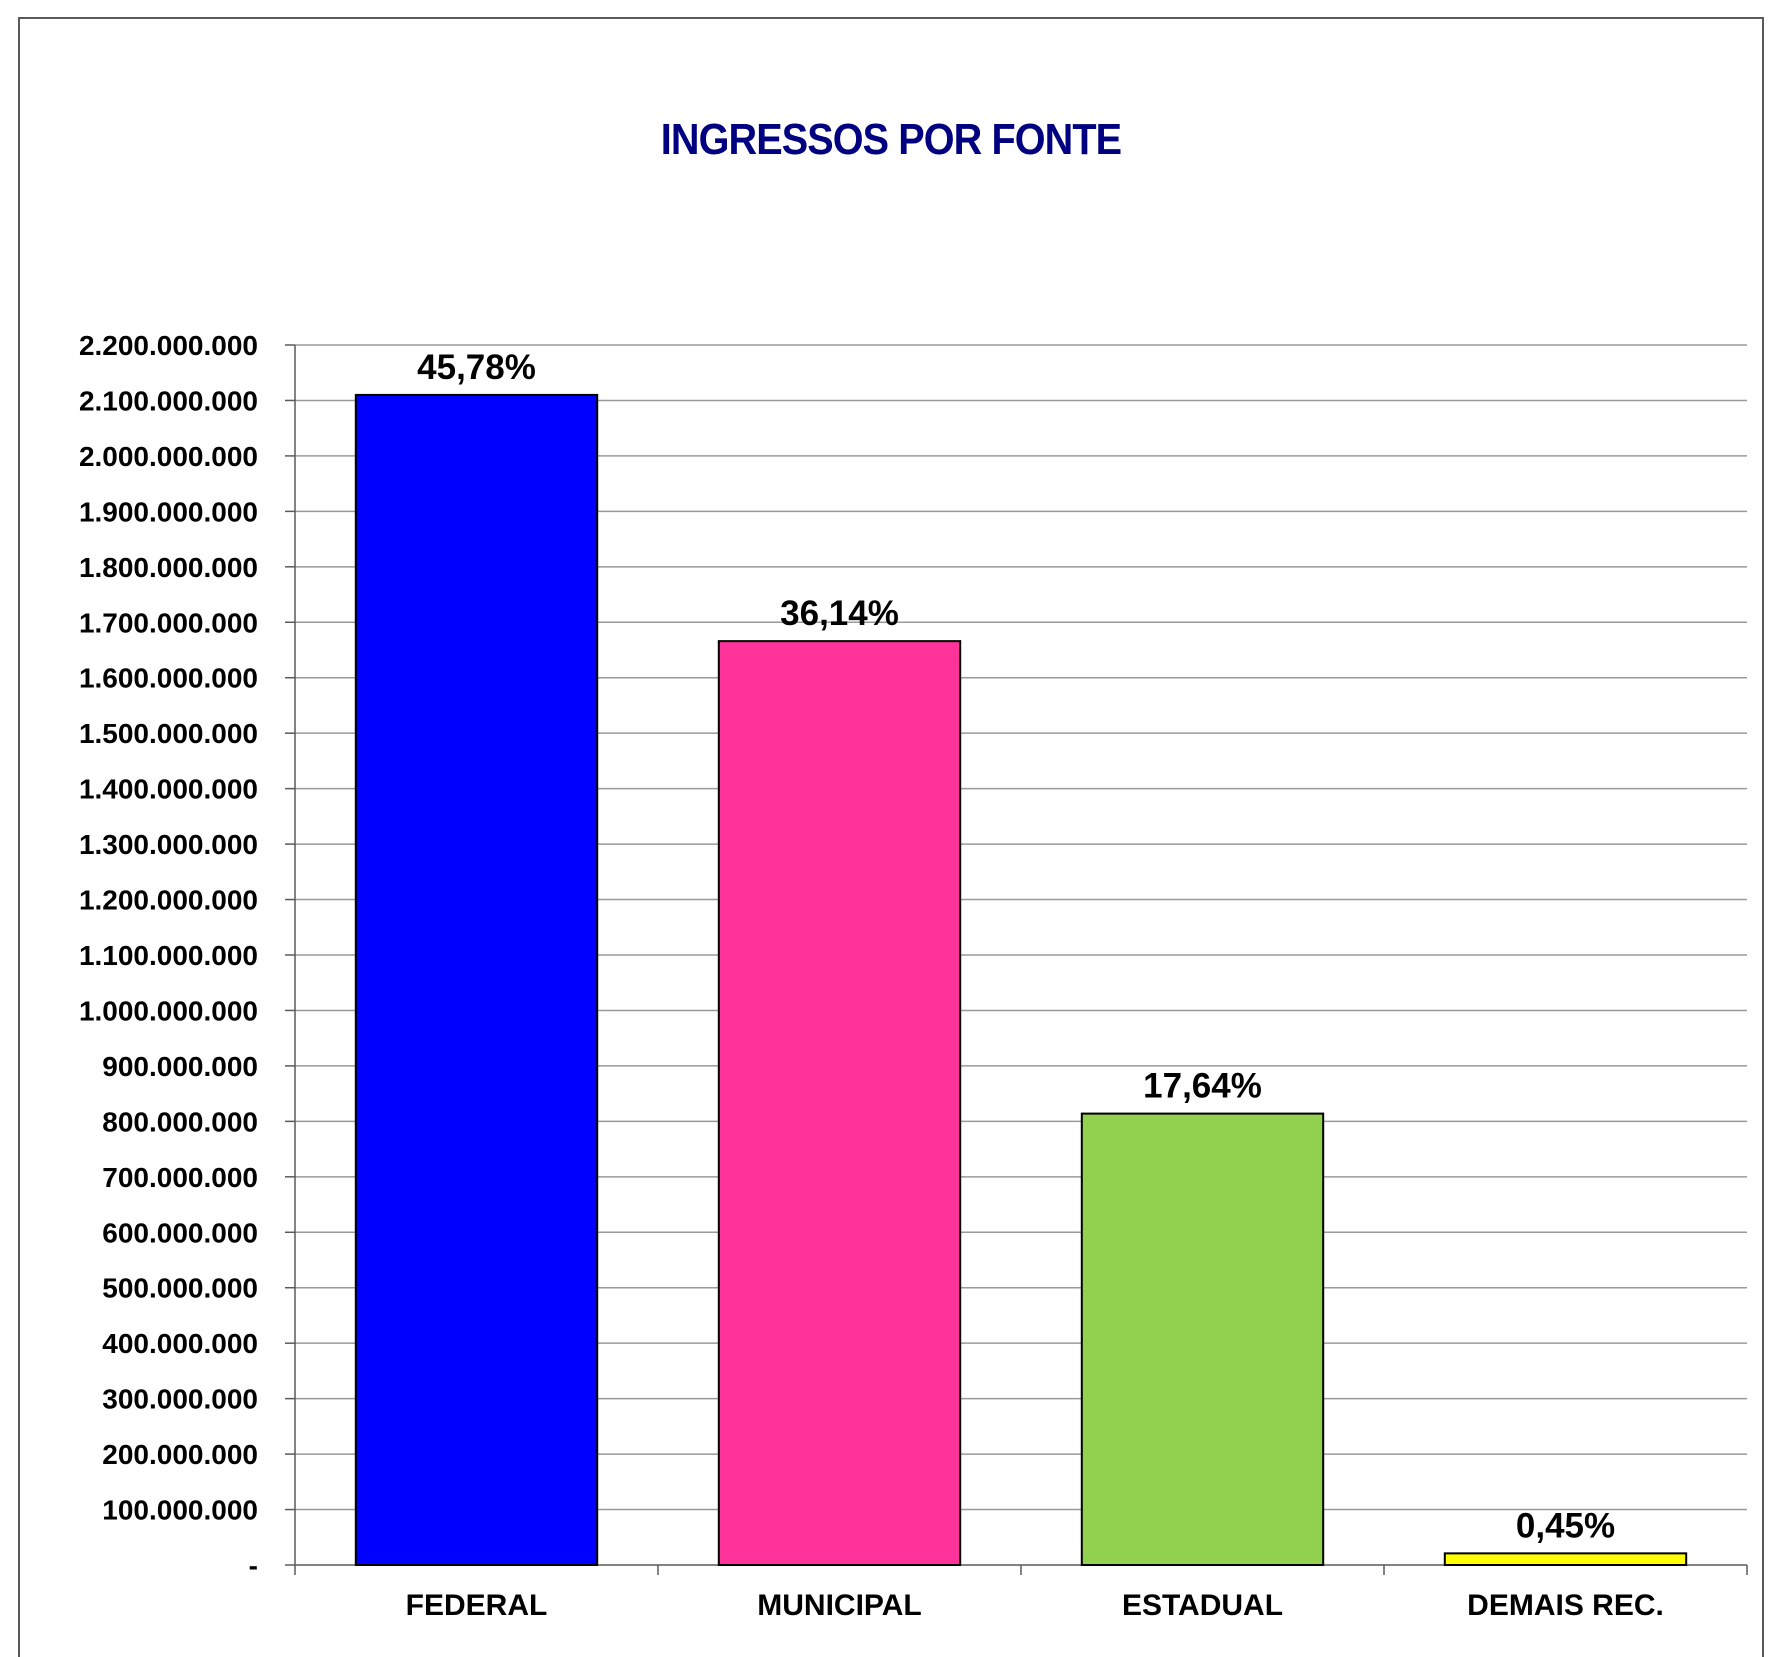 The image size is (1782, 1657). What do you see at coordinates (1565, 1559) in the screenshot?
I see `bar-demais-rec` at bounding box center [1565, 1559].